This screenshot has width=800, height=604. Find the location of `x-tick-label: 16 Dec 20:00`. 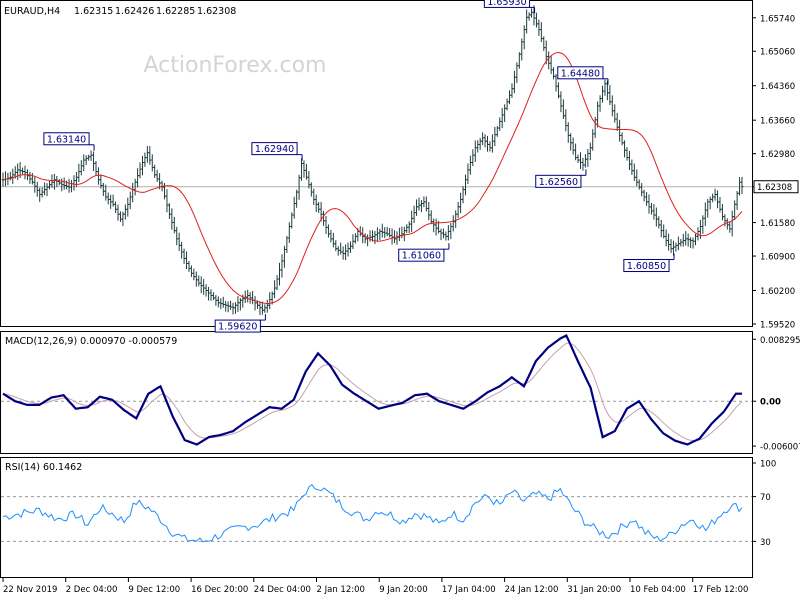

x-tick-label: 16 Dec 20:00 is located at coordinates (219, 590).